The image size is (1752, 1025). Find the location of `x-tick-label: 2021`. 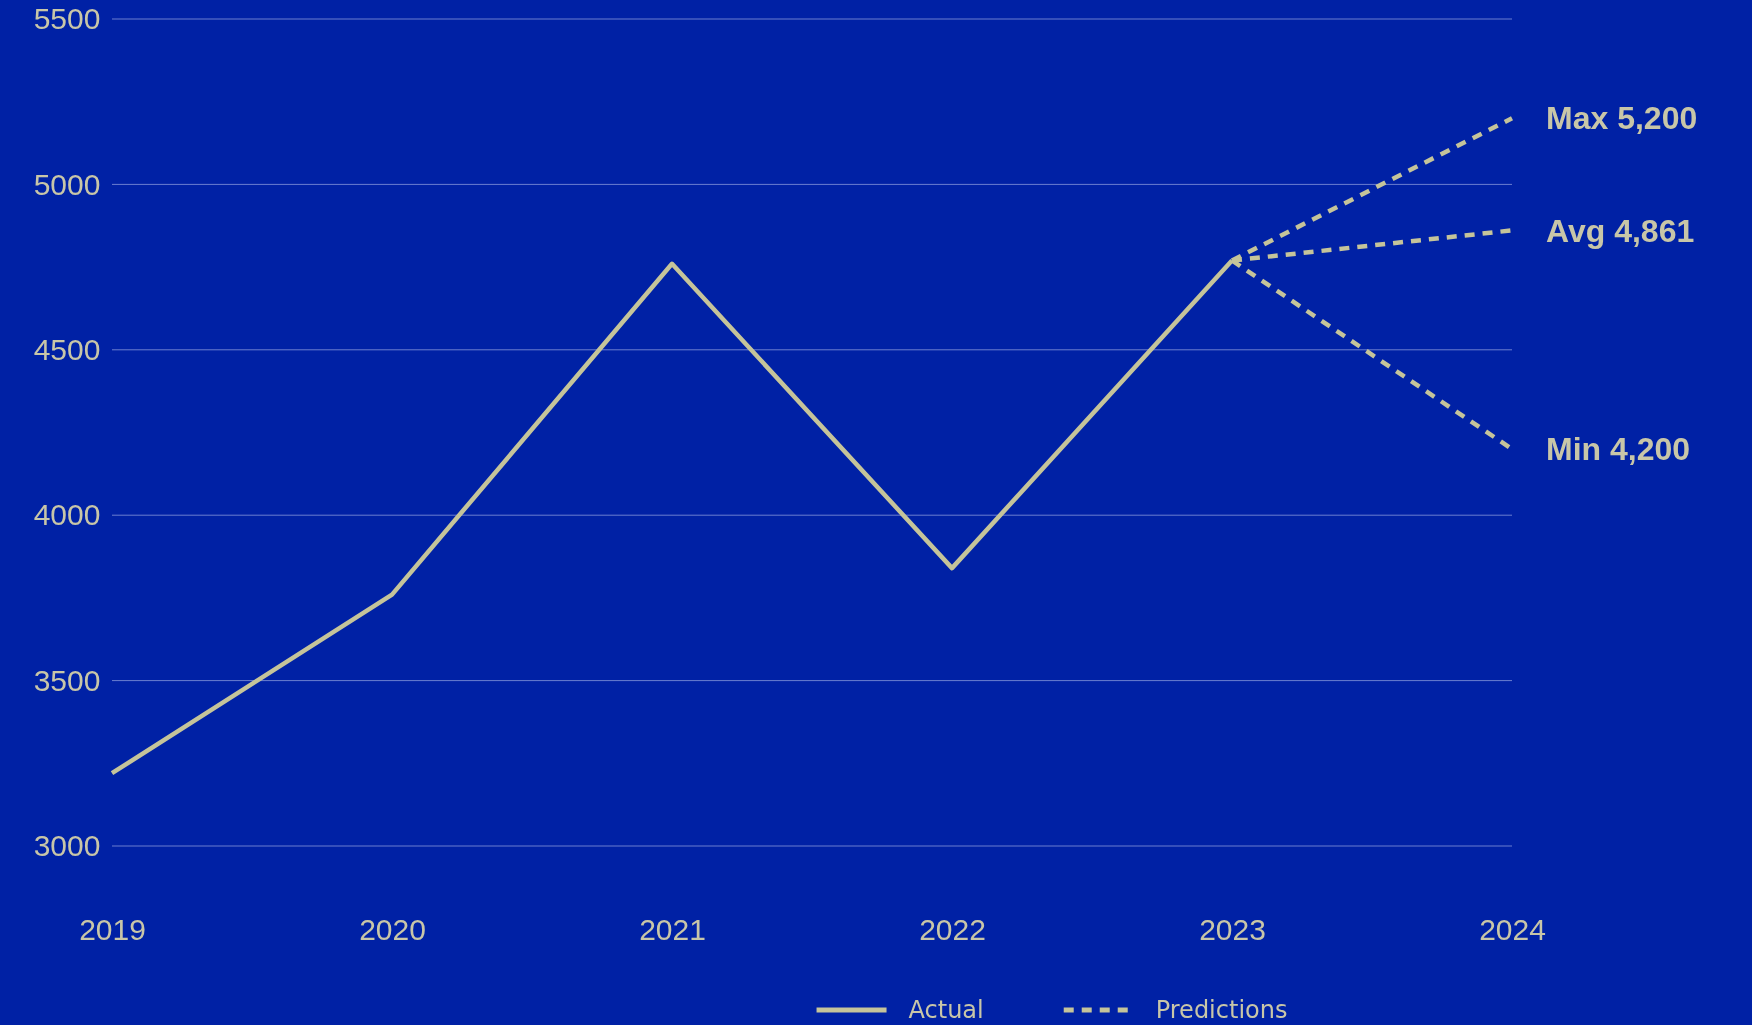

x-tick-label: 2021 is located at coordinates (672, 930).